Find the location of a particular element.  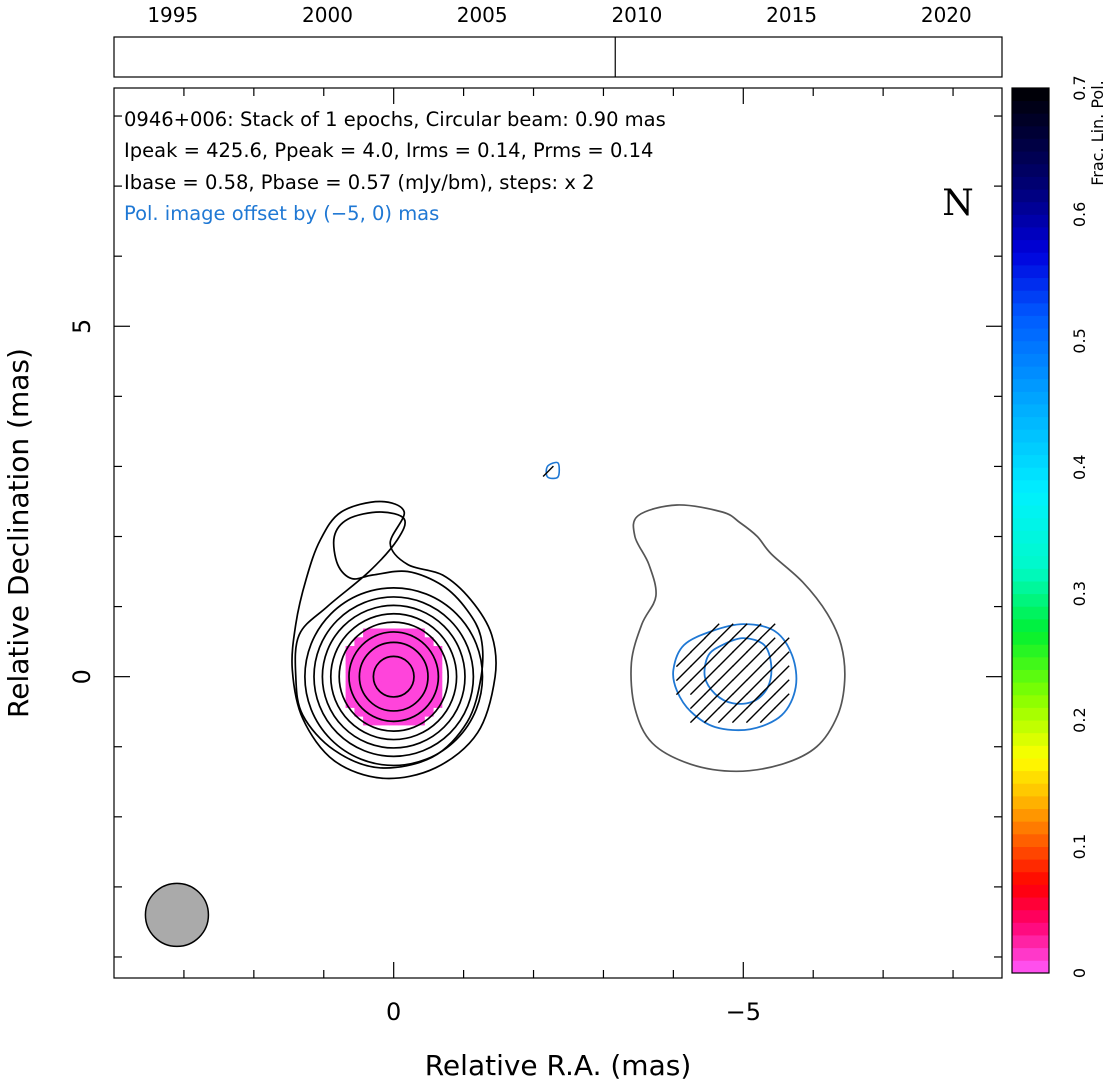

evpa-vectors is located at coordinates (666, 594).